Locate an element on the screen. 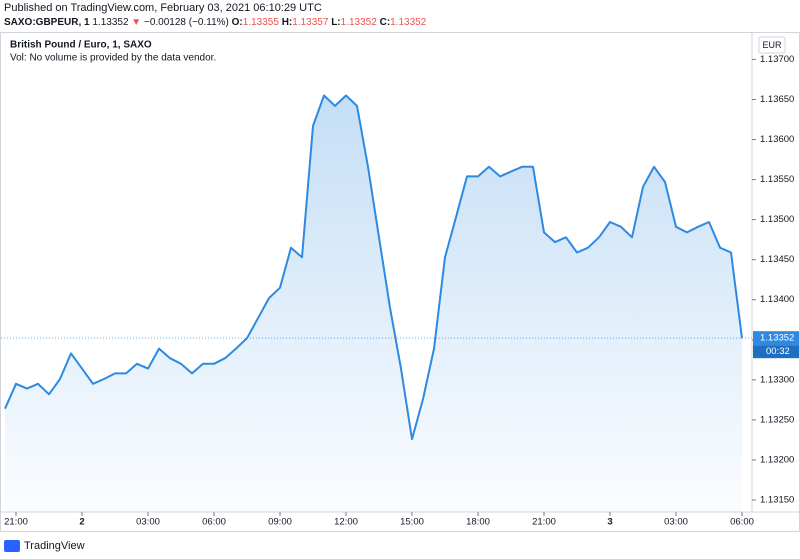 The height and width of the screenshot is (559, 800). y-tick-label: 1.13500 is located at coordinates (777, 219).